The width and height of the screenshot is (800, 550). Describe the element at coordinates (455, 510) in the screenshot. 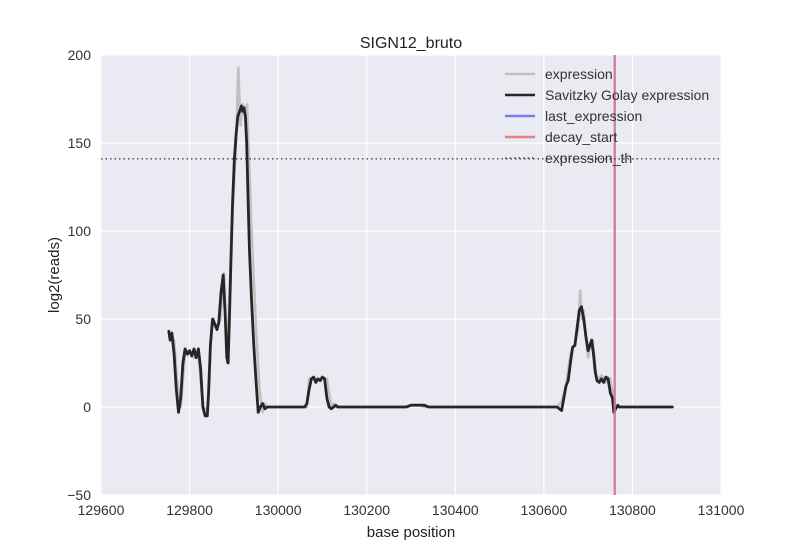

I see `x-tick-label: 130400` at that location.